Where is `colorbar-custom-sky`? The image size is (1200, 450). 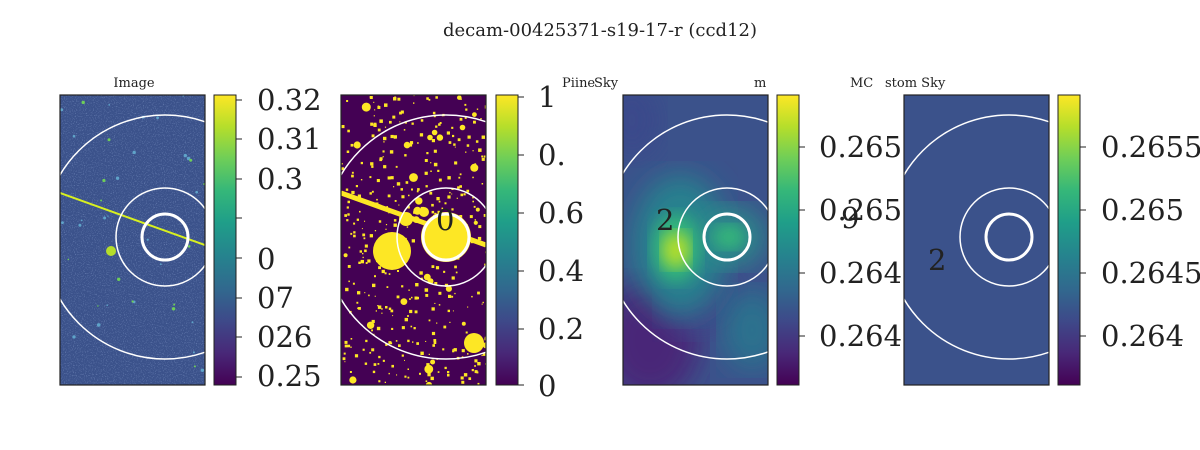
colorbar-custom-sky is located at coordinates (1069, 240).